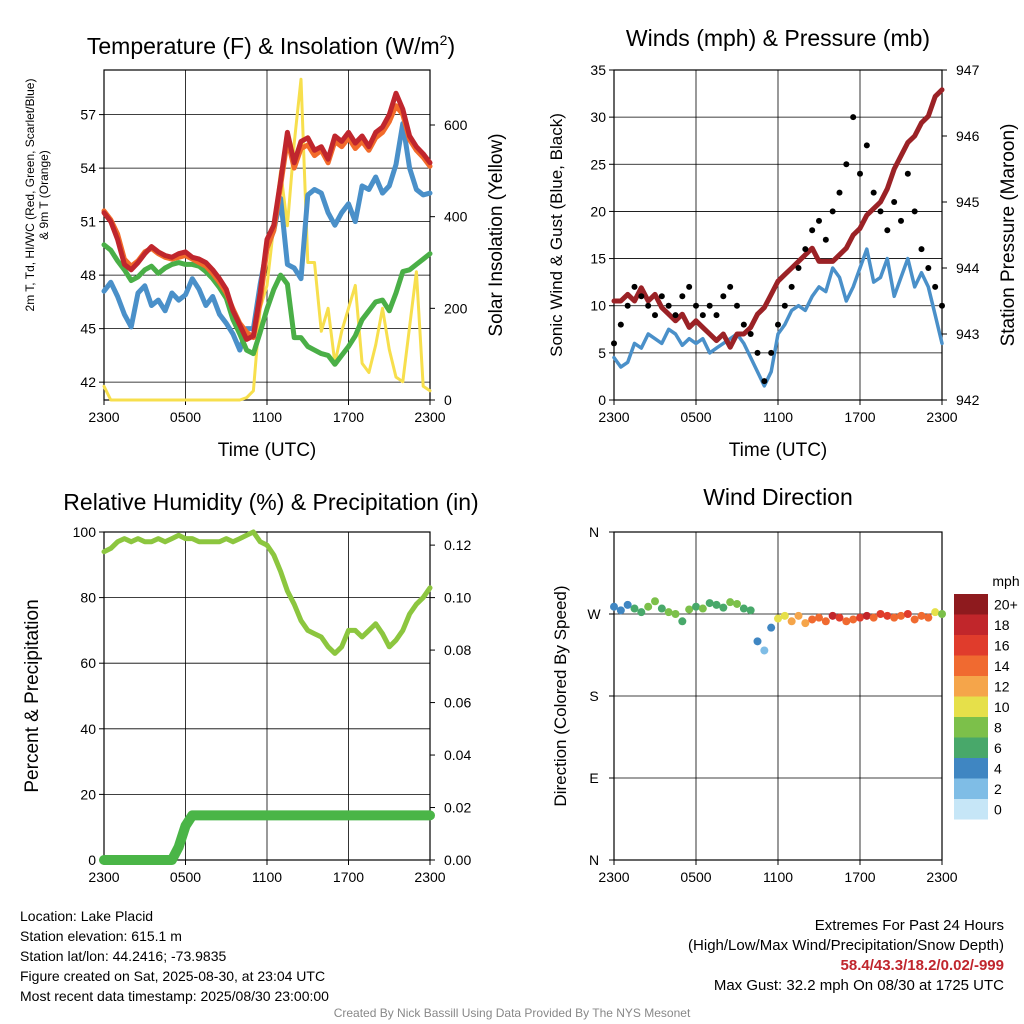 The image size is (1024, 1024). What do you see at coordinates (267, 239) in the screenshot?
I see `temp-insolation-line` at bounding box center [267, 239].